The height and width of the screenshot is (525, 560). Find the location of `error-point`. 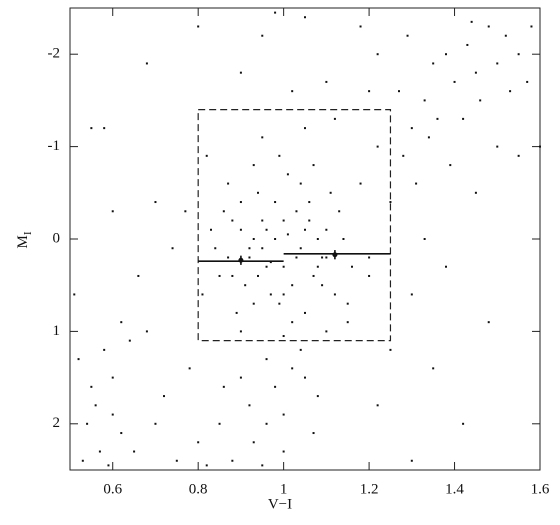

error-point is located at coordinates (241, 260).